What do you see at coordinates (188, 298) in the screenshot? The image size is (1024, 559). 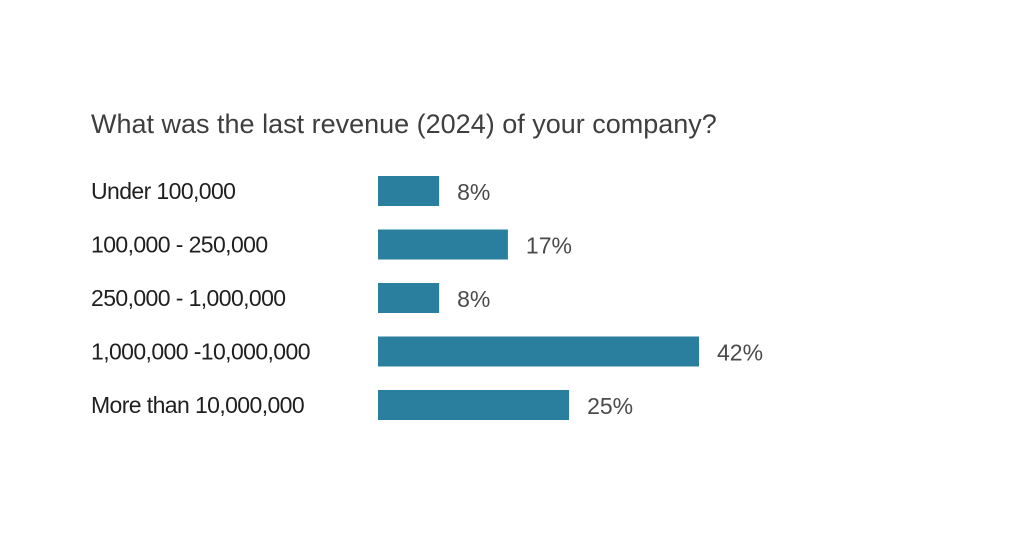 I see `category-label: 250,000 - 1,000,000` at bounding box center [188, 298].